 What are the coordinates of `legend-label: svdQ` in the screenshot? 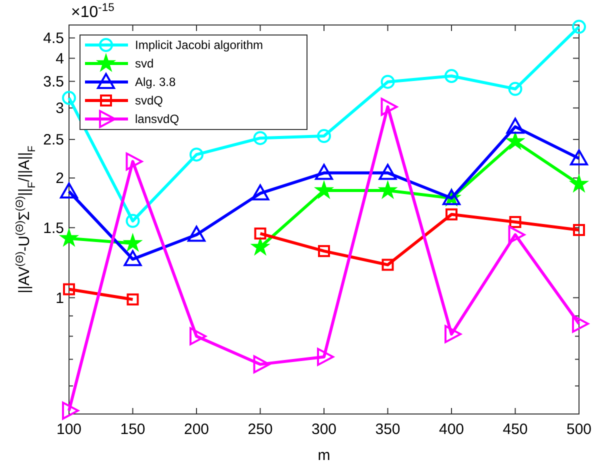 It's located at (149, 101).